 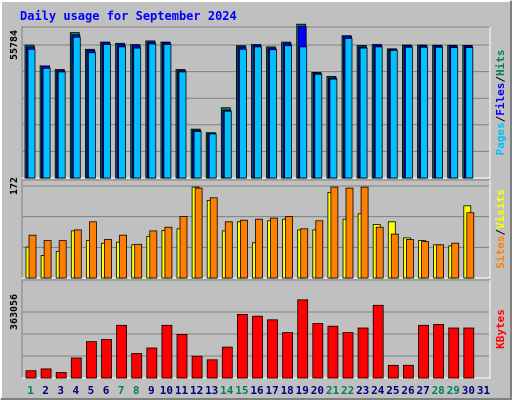 What do you see at coordinates (257, 390) in the screenshot?
I see `day-label-16: 16` at bounding box center [257, 390].